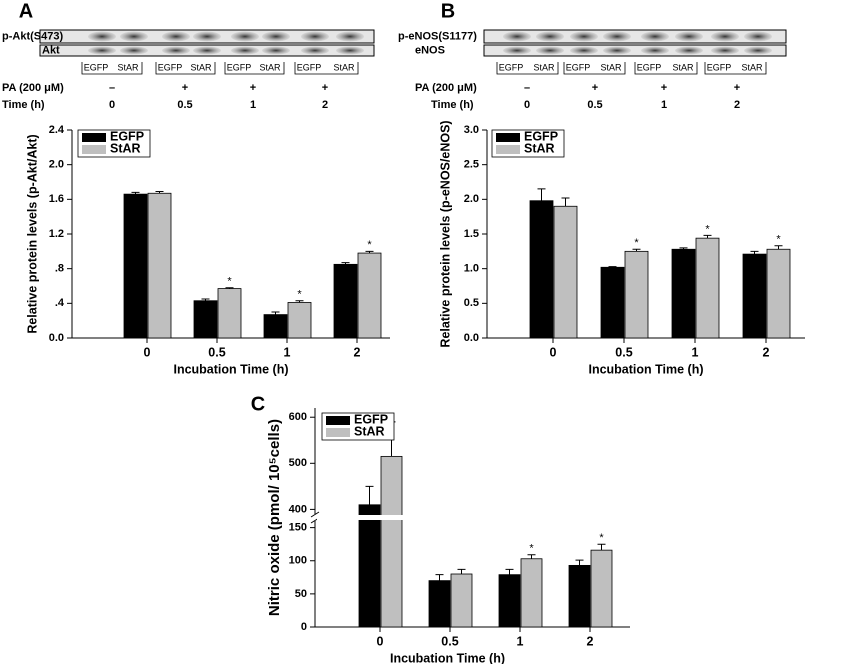  I want to click on y-tick-label: 0, so click(304, 627).